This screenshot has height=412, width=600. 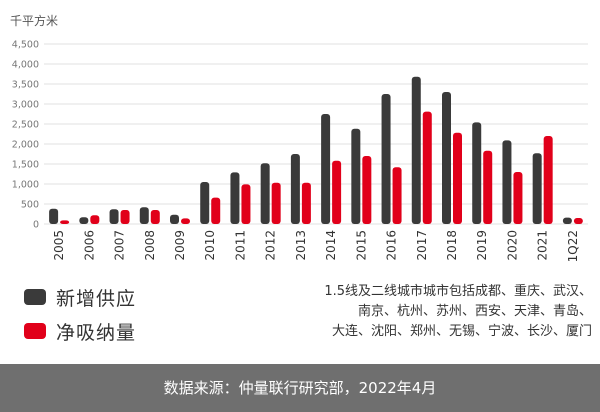 What do you see at coordinates (89, 245) in the screenshot?
I see `x-tick-label: 2006` at bounding box center [89, 245].